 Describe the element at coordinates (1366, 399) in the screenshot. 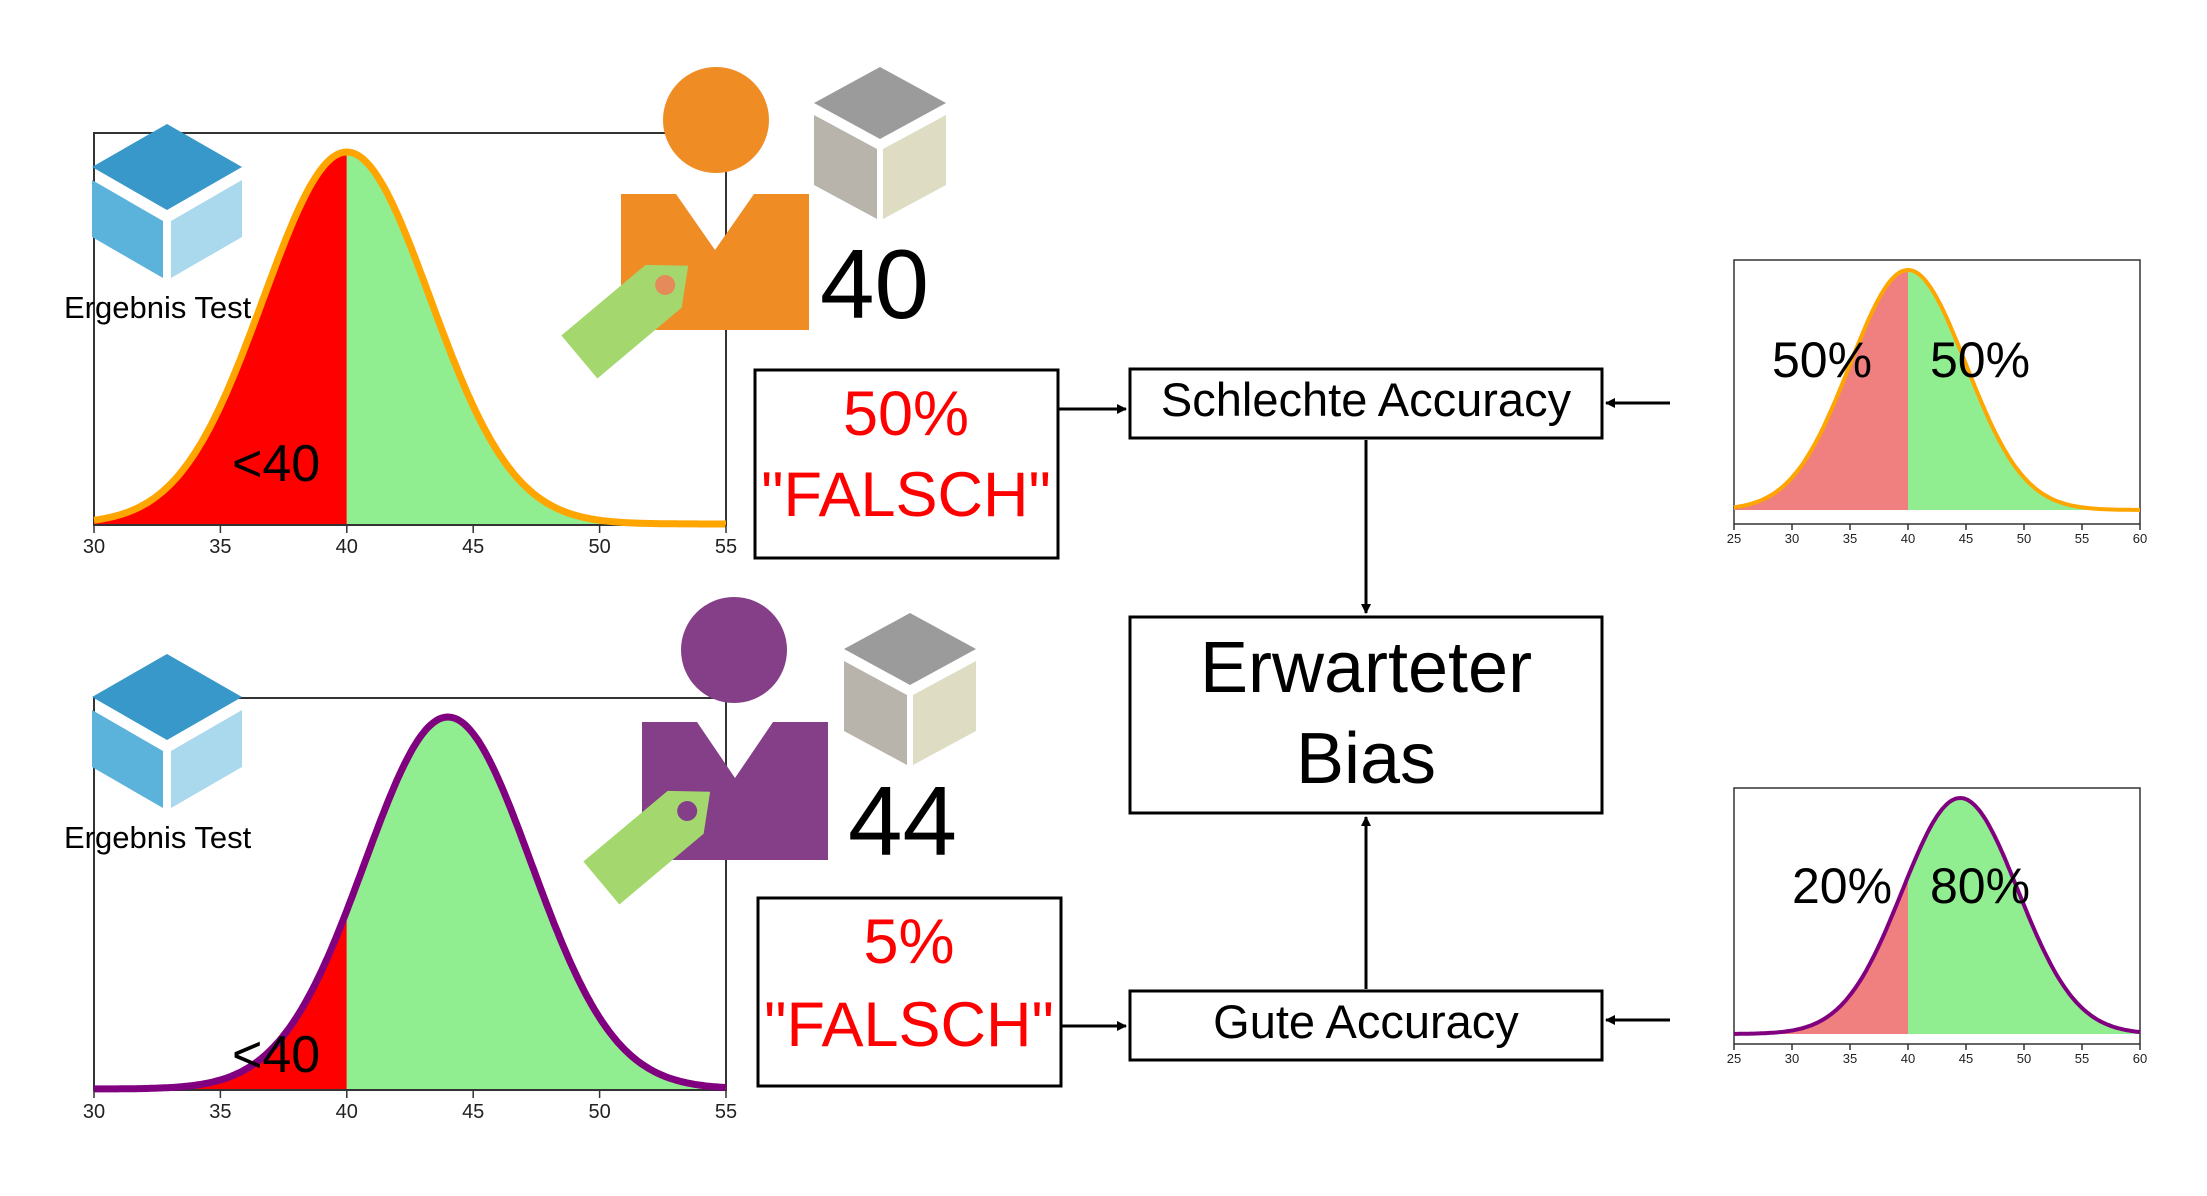

I see `bad-accuracy-label: Schlechte Accuracy` at that location.